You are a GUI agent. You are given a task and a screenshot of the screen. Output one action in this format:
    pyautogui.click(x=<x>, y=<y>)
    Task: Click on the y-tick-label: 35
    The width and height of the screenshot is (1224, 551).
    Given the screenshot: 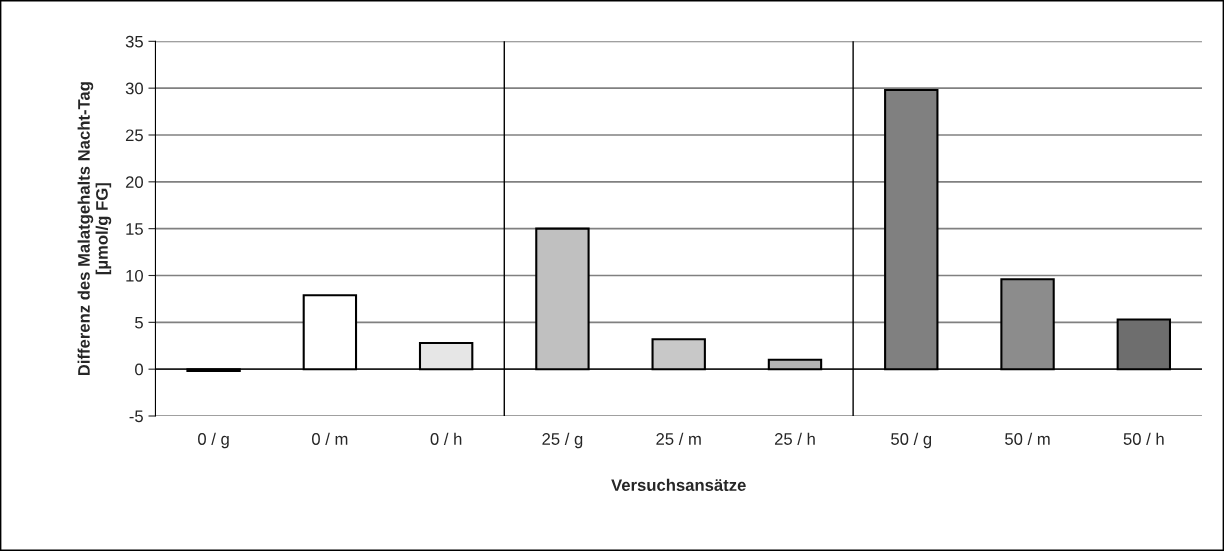 What is the action you would take?
    pyautogui.click(x=134, y=41)
    